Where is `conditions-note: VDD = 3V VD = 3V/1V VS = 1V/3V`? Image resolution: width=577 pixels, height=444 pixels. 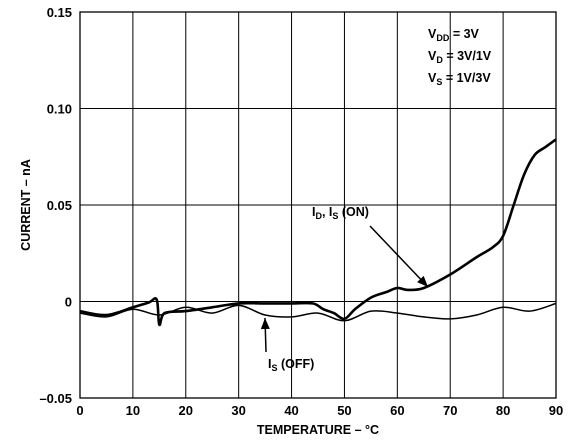
conditions-note: VDD = 3V VD = 3V/1V VS = 1V/3V is located at coordinates (460, 57).